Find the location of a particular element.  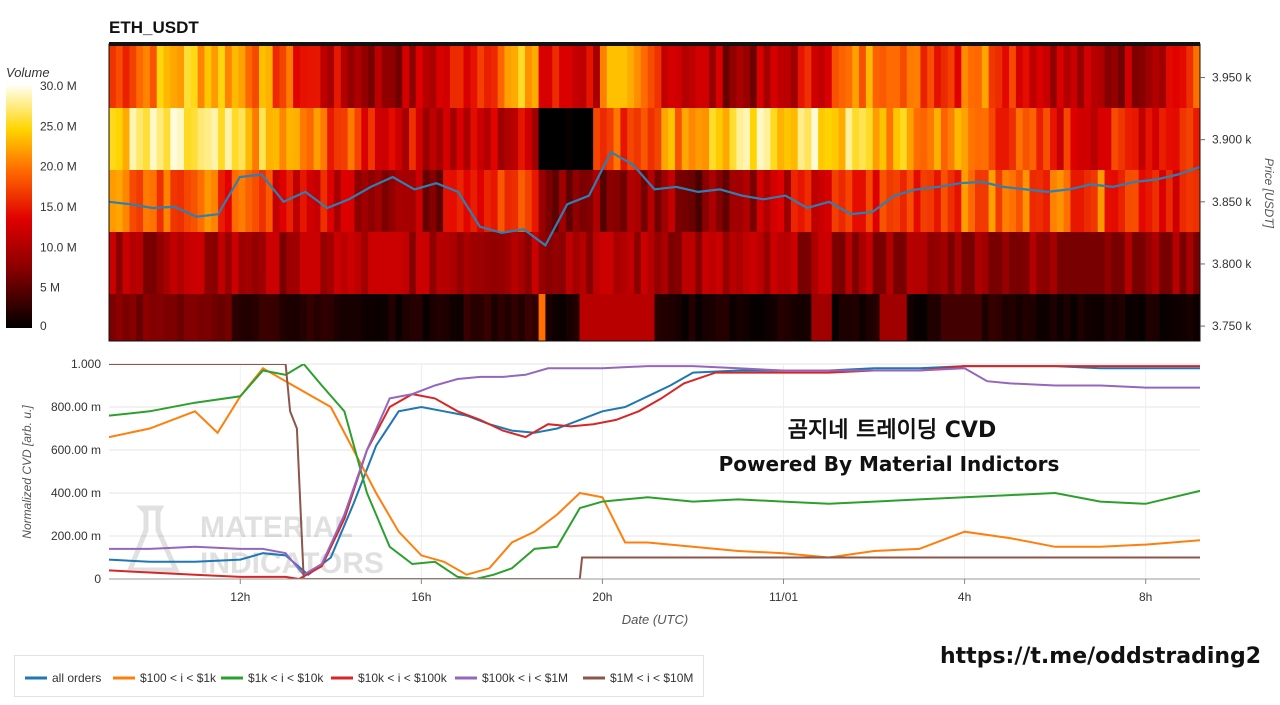

chart-title: ETH_USDT is located at coordinates (154, 27).